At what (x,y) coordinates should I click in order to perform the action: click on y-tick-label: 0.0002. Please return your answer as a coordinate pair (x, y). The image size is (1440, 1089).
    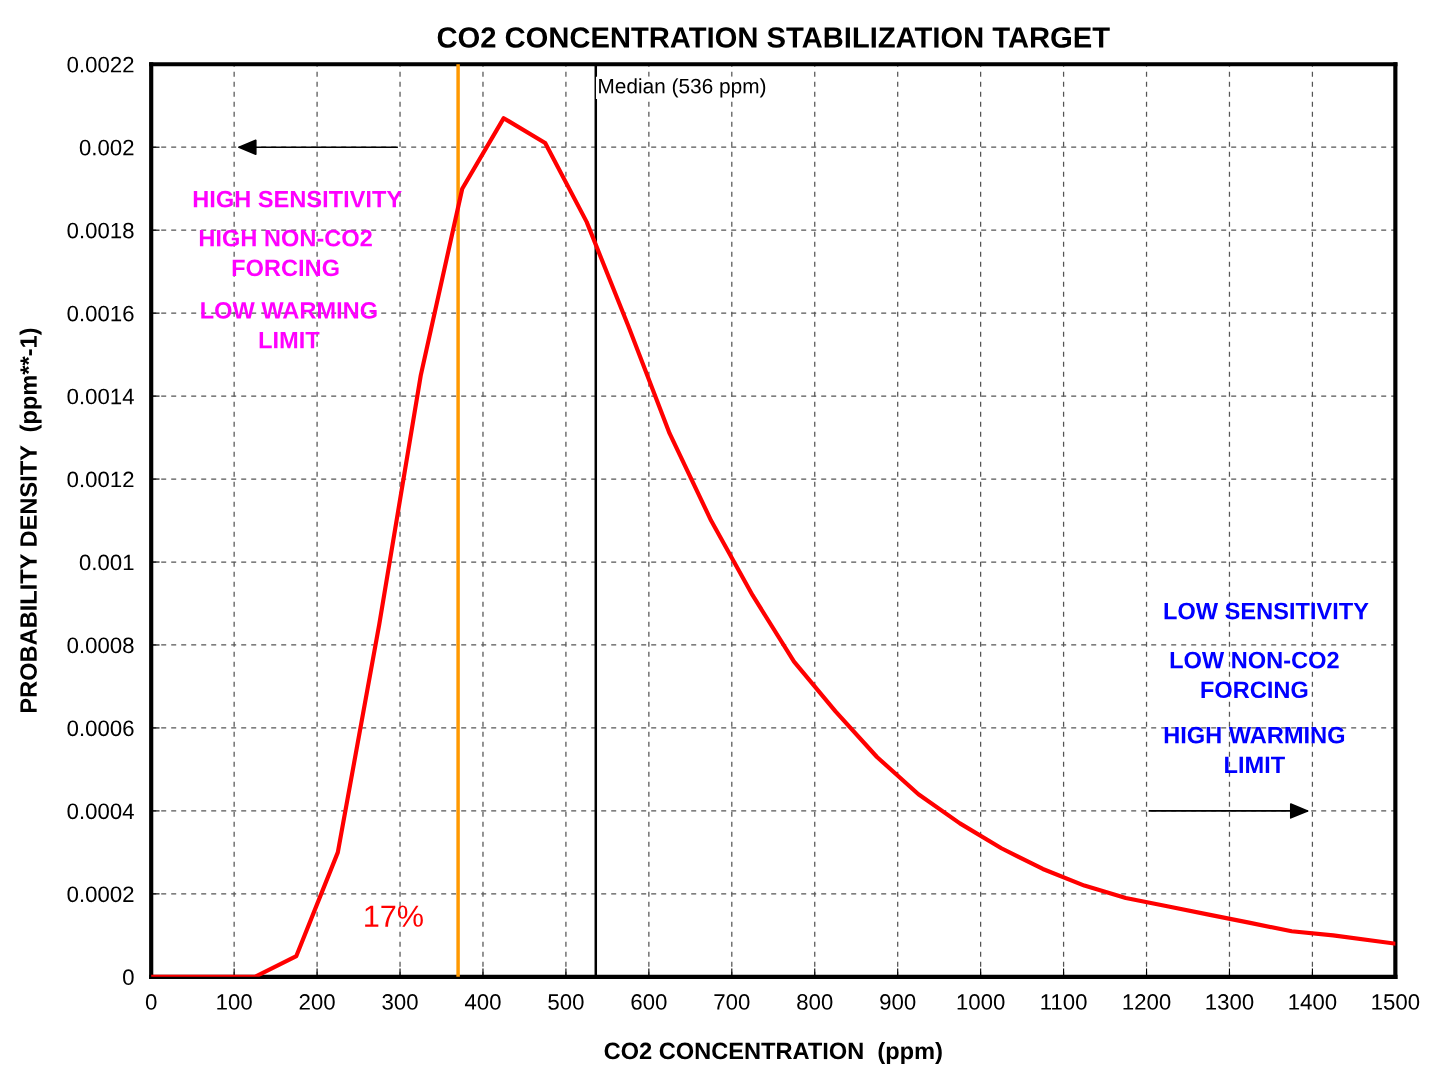
    Looking at the image, I should click on (100, 894).